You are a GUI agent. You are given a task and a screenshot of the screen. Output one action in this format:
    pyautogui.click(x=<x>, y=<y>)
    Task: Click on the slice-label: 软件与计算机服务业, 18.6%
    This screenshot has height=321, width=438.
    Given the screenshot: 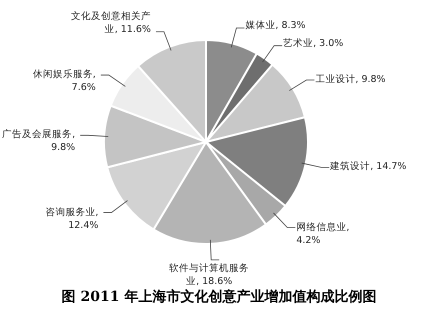 What is the action you would take?
    pyautogui.click(x=209, y=275)
    